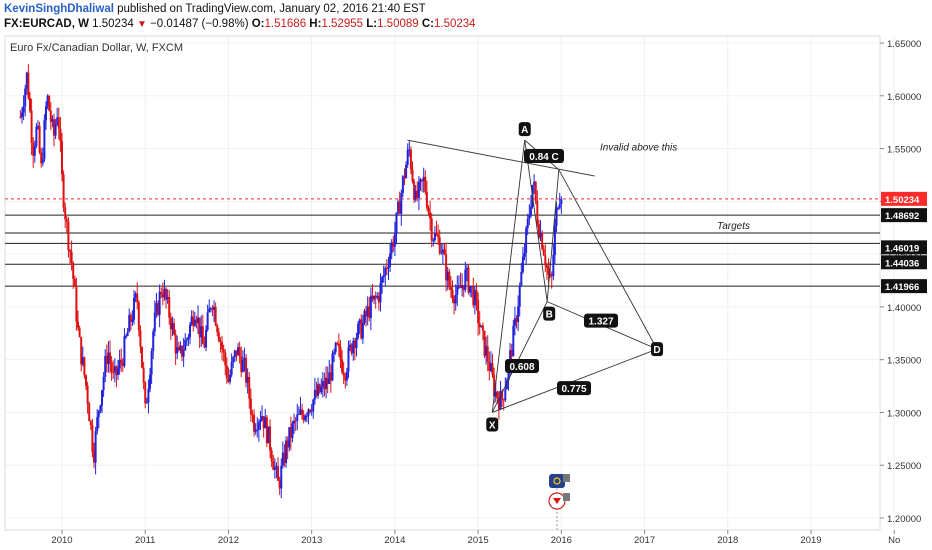 The height and width of the screenshot is (550, 932). What do you see at coordinates (644, 540) in the screenshot?
I see `x-tick-label: 2017` at bounding box center [644, 540].